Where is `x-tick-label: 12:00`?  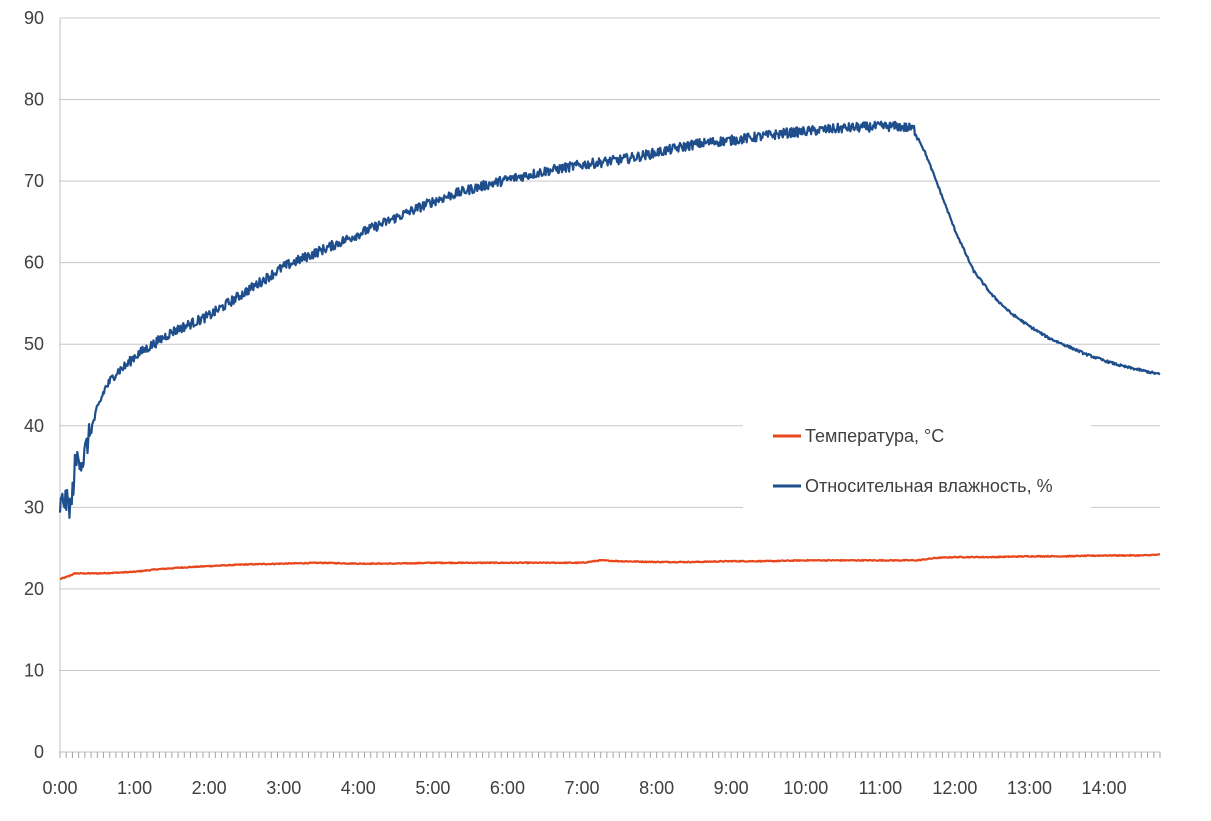
x-tick-label: 12:00 is located at coordinates (954, 788).